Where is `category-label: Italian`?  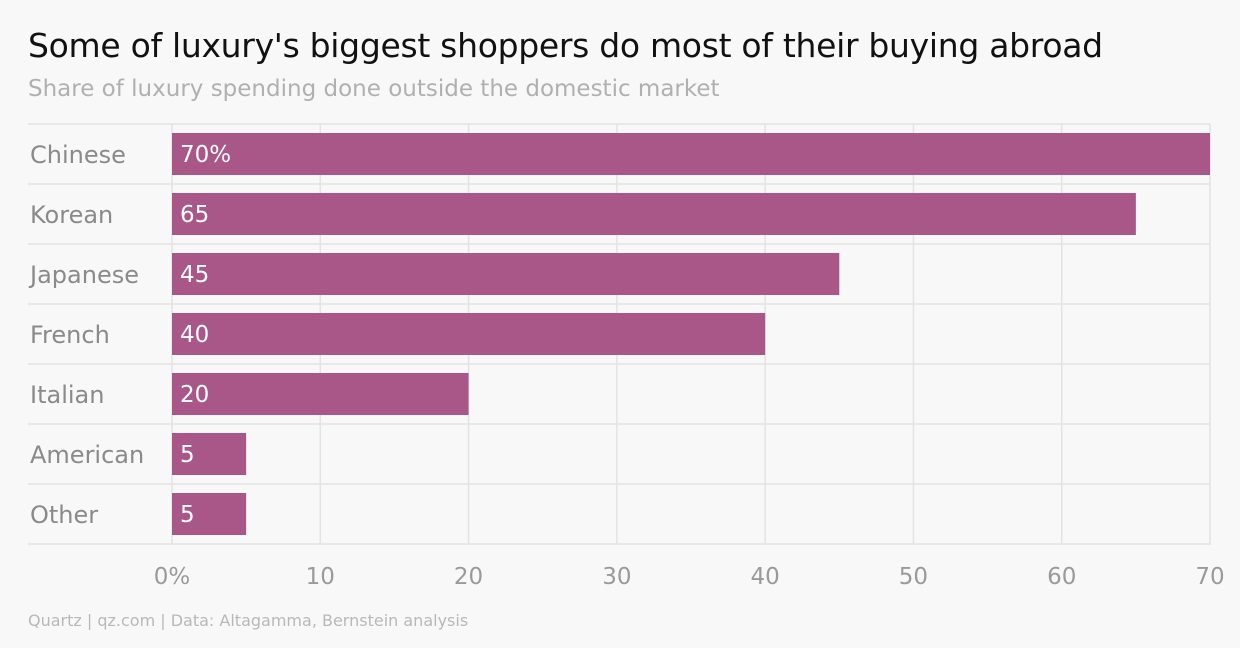 category-label: Italian is located at coordinates (67, 395).